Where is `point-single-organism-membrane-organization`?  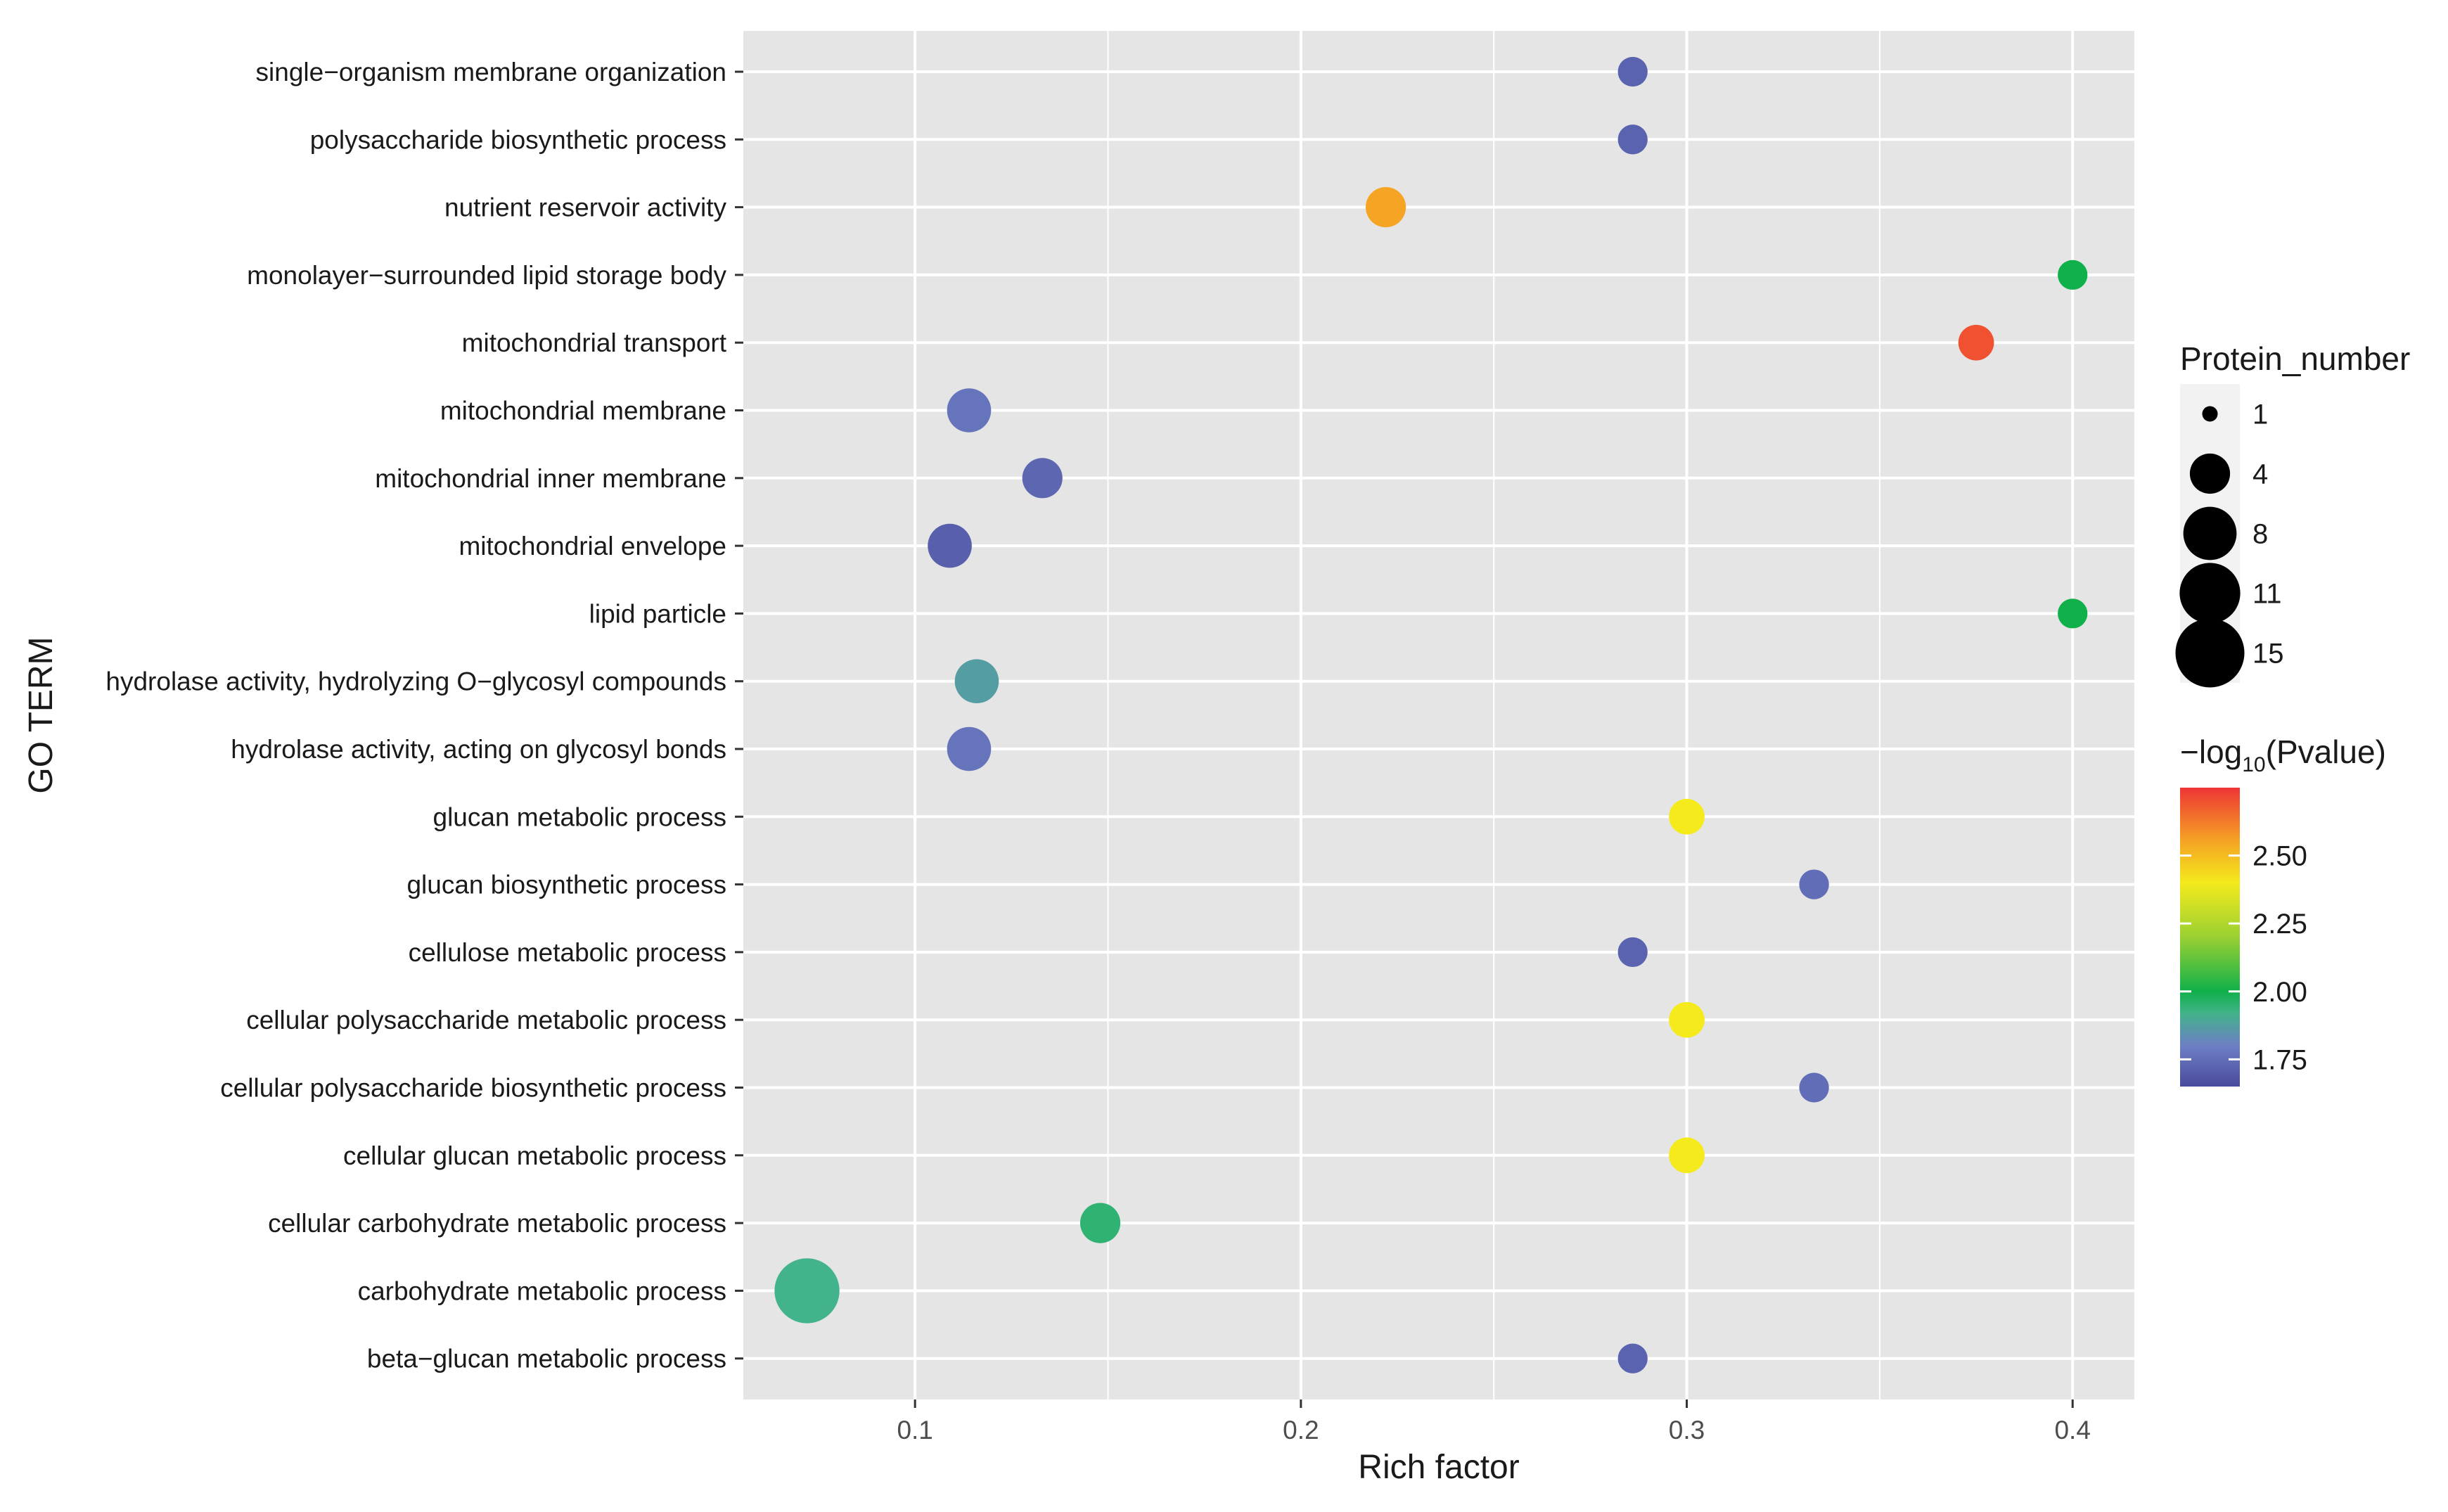 point-single-organism-membrane-organization is located at coordinates (1632, 71).